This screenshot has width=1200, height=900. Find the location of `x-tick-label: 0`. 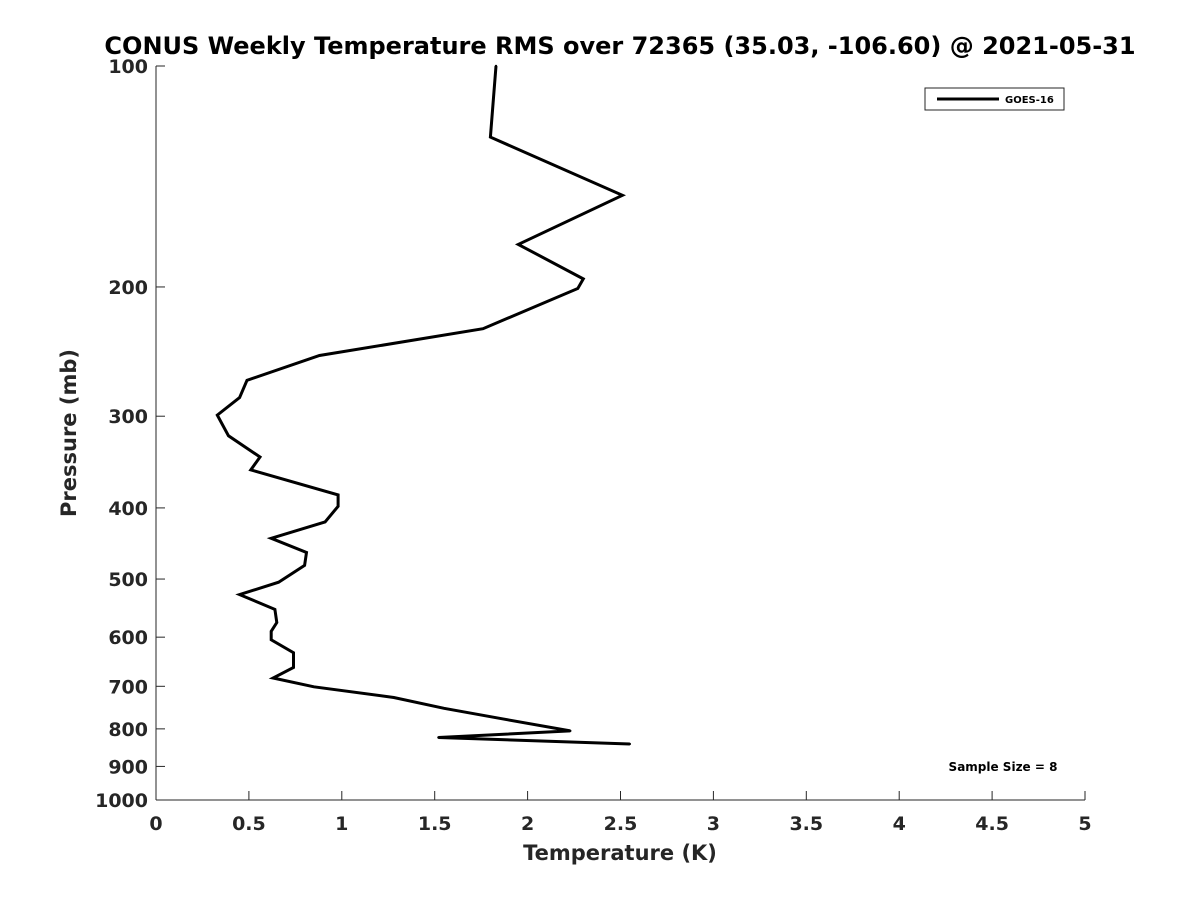

x-tick-label: 0 is located at coordinates (155, 824).